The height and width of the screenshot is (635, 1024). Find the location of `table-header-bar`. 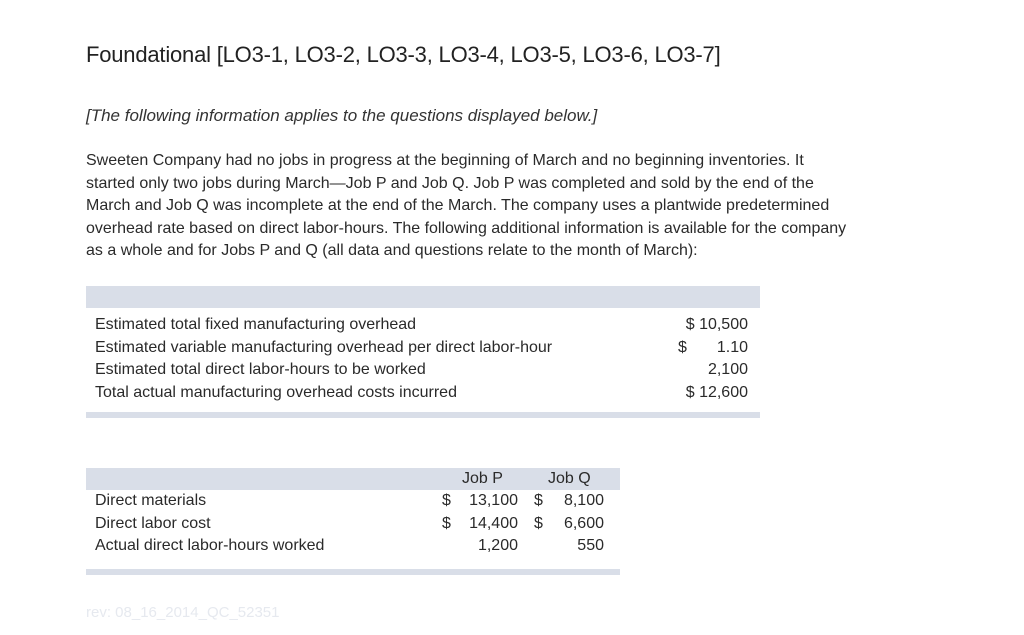

table-header-bar is located at coordinates (423, 297).